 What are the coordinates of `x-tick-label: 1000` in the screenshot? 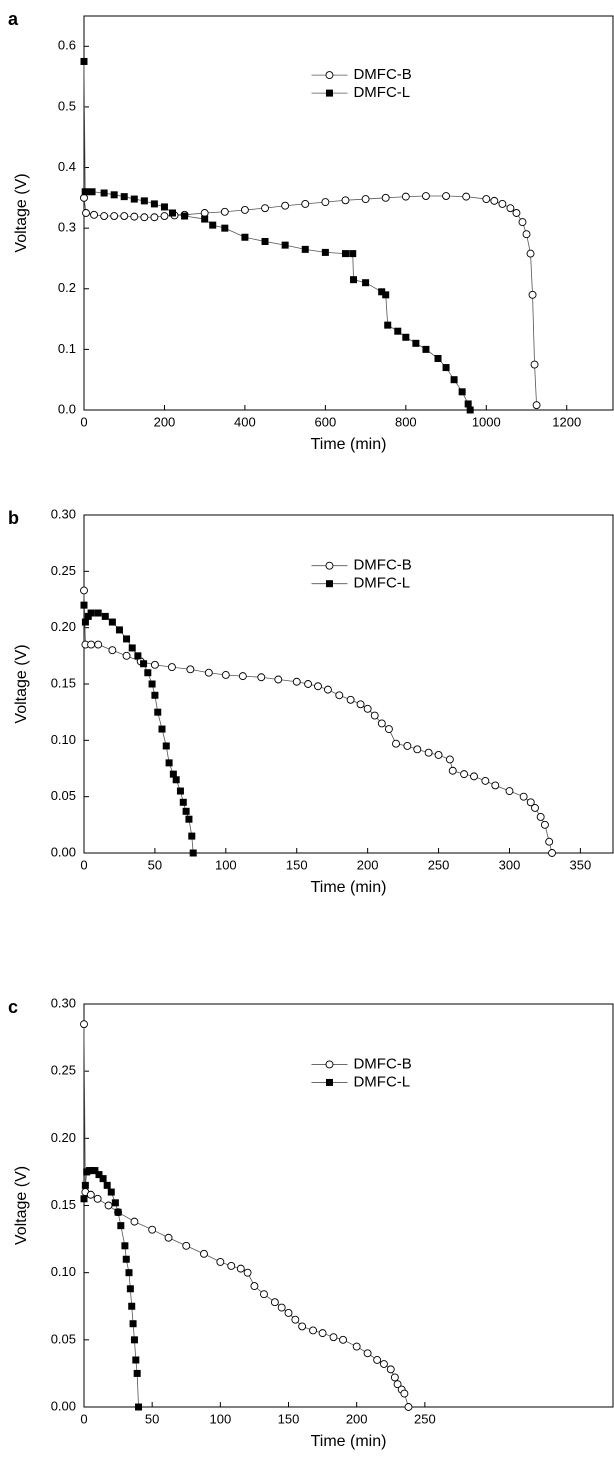 It's located at (486, 421).